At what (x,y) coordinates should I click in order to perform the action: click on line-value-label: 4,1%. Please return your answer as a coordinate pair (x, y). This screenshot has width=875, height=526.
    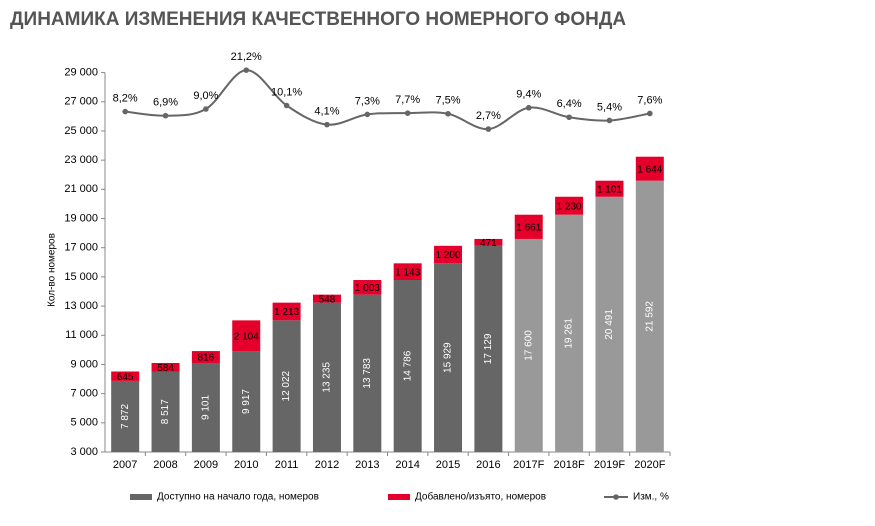
    Looking at the image, I should click on (326, 112).